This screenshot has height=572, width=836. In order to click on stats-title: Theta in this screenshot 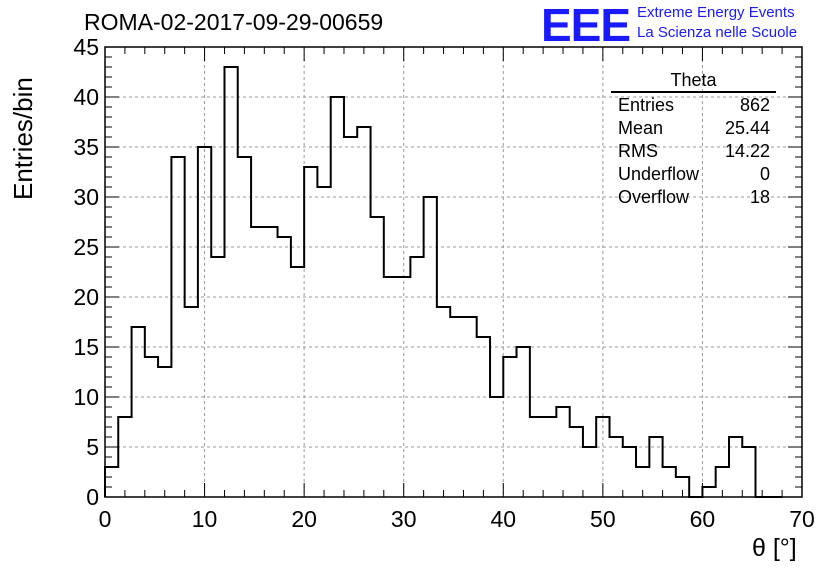, I will do `click(693, 81)`.